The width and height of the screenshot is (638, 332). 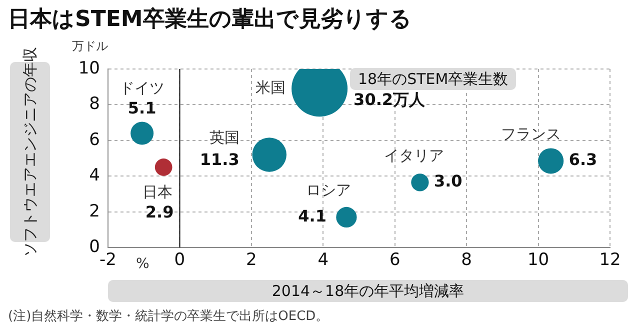 I want to click on series-label: フランス, so click(x=530, y=133).